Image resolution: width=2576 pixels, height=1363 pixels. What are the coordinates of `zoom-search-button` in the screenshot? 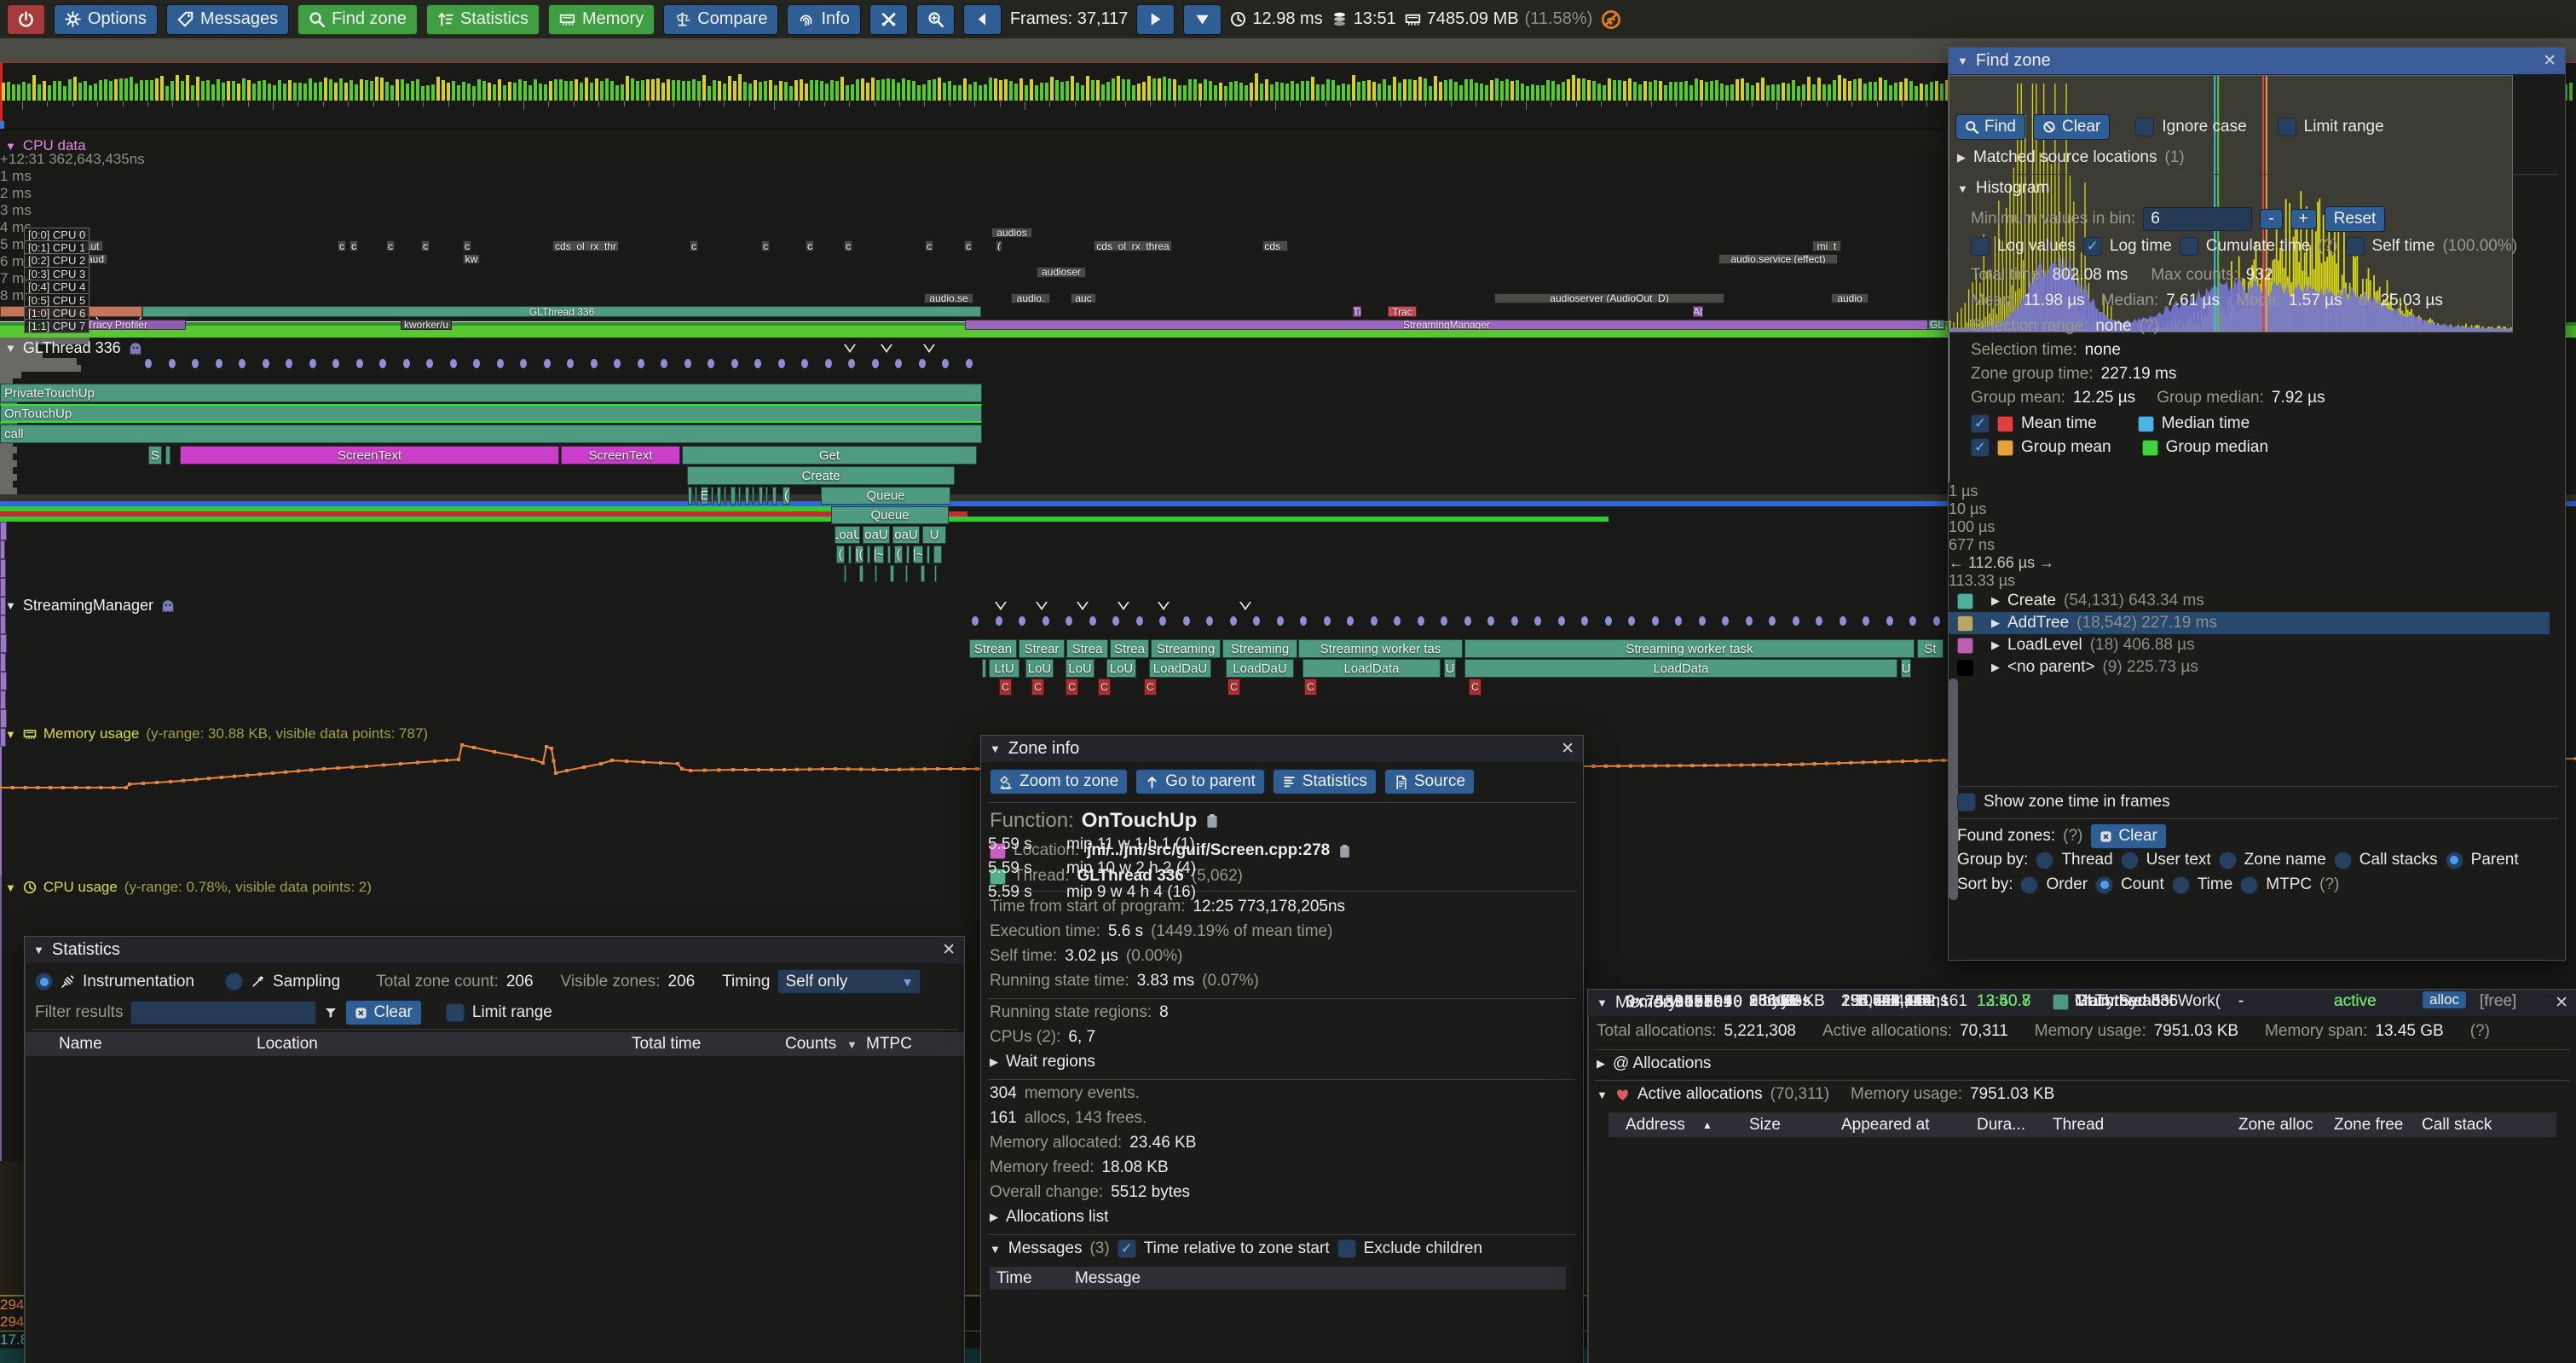 It's located at (935, 19).